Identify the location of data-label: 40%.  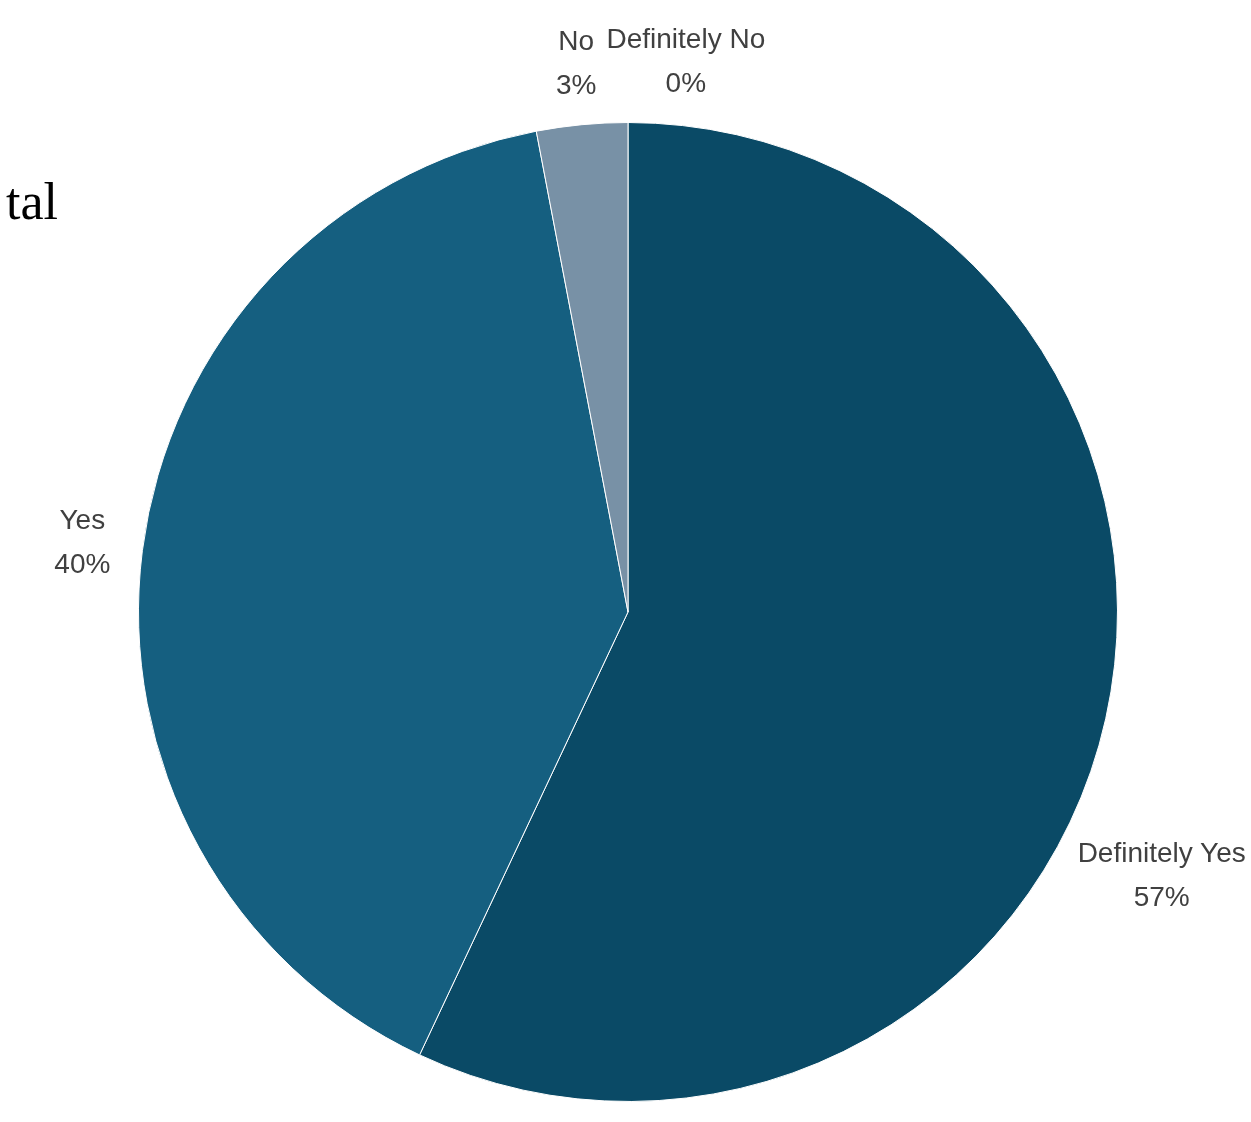
(82, 563).